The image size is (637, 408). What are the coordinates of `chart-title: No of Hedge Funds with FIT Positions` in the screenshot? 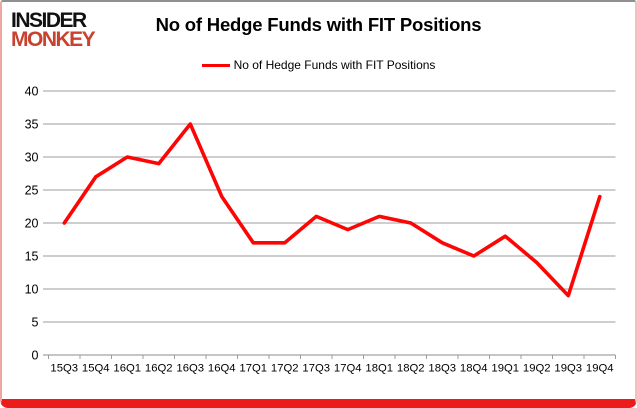 It's located at (318, 24).